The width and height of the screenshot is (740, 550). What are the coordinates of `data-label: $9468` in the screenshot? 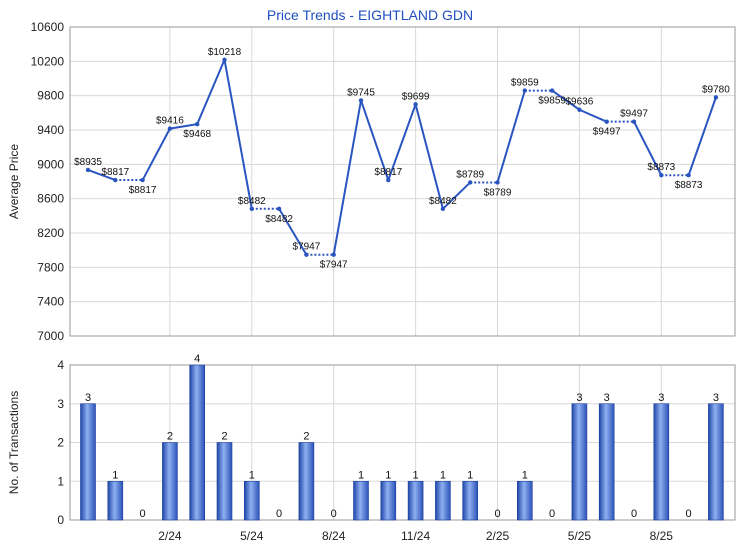 It's located at (197, 134).